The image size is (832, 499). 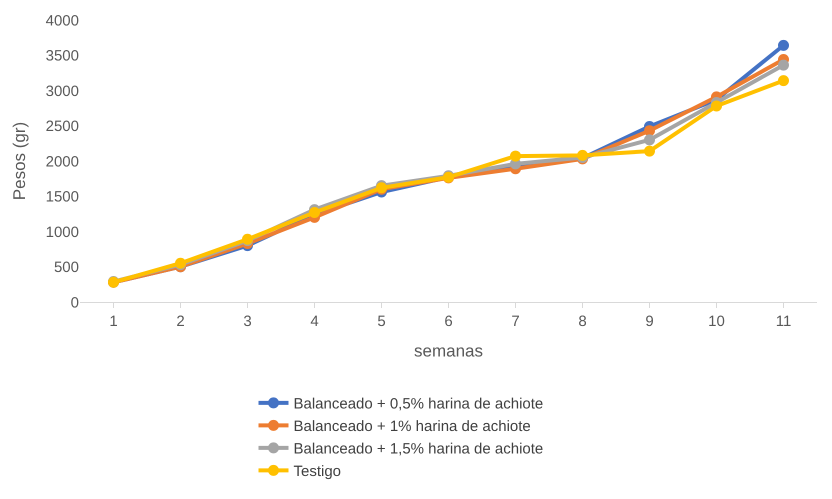 I want to click on legend-label: Balanceado + 1% harina de achiote, so click(x=412, y=427).